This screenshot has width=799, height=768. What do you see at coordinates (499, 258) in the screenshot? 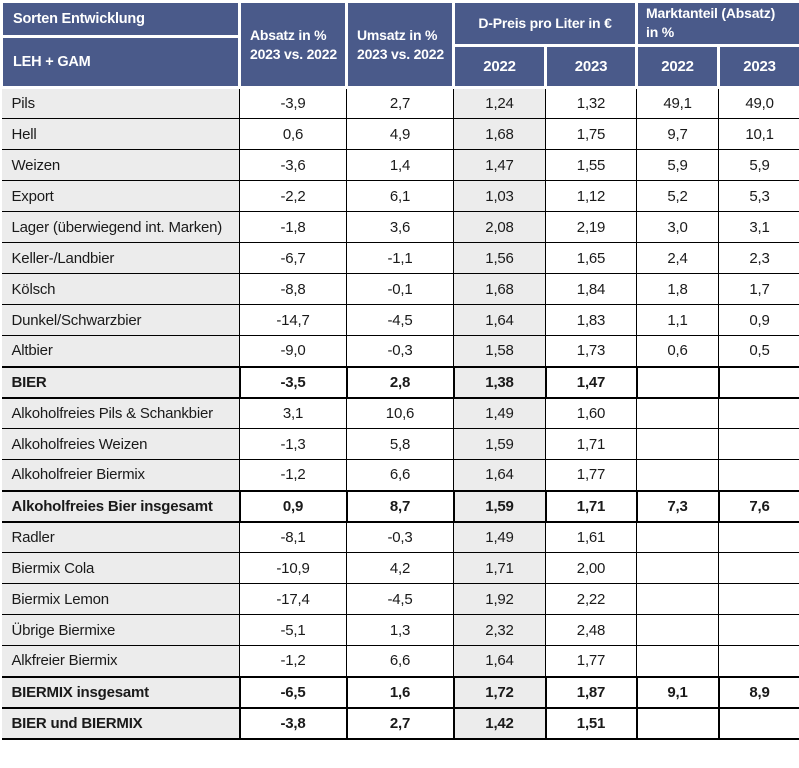
I see `cell-dpreis-2022: 1,56` at bounding box center [499, 258].